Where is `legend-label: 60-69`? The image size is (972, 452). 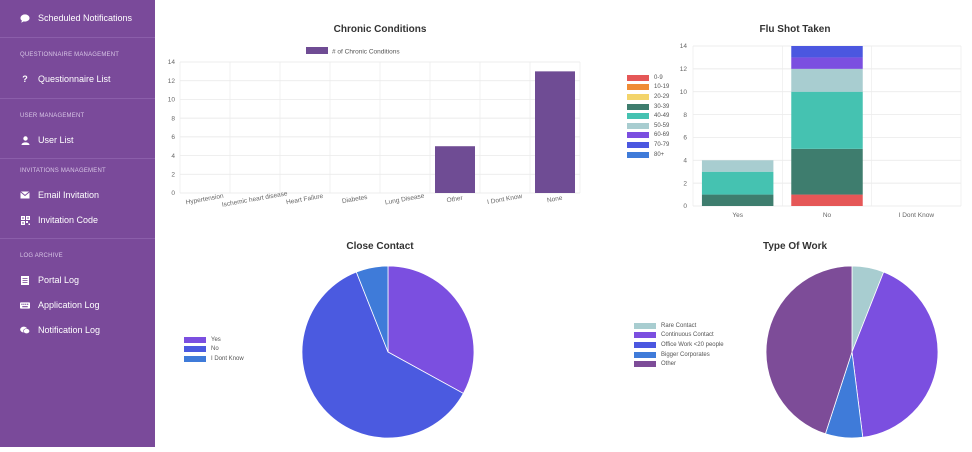
legend-label: 60-69 is located at coordinates (662, 135).